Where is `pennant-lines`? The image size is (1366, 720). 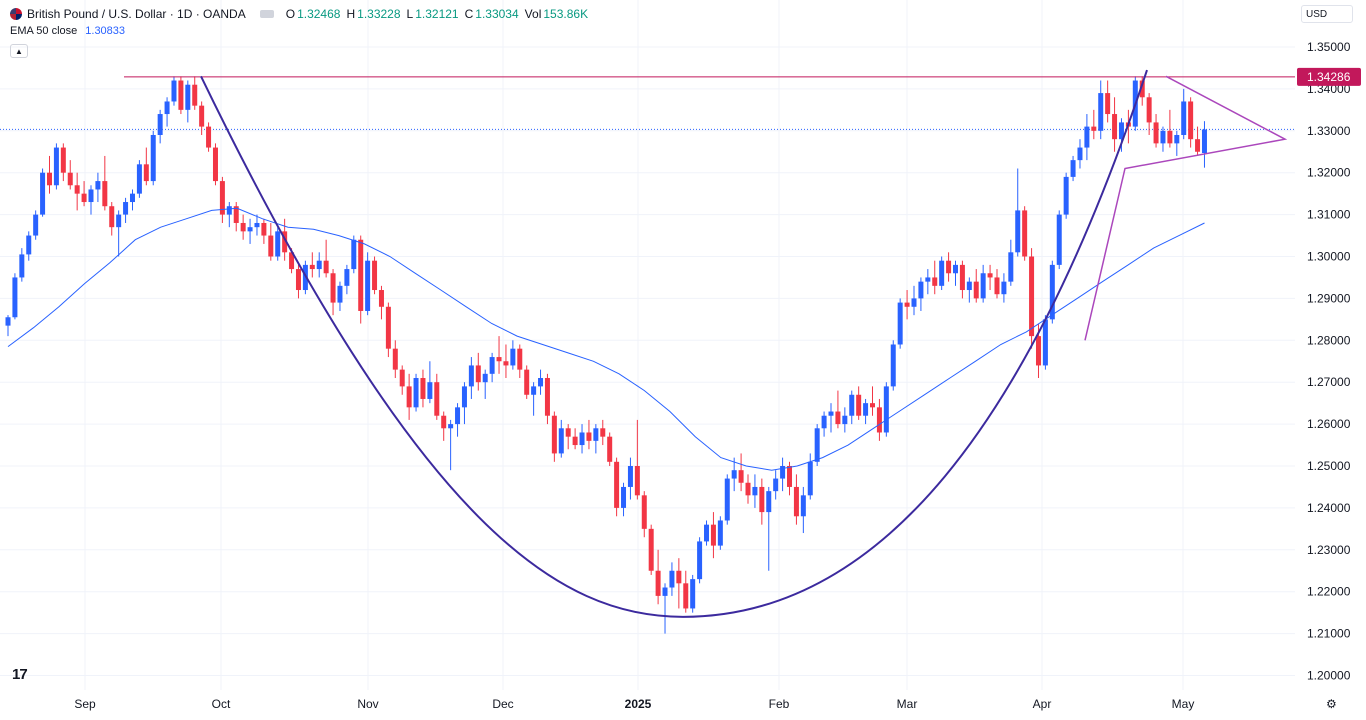
pennant-lines is located at coordinates (1186, 208).